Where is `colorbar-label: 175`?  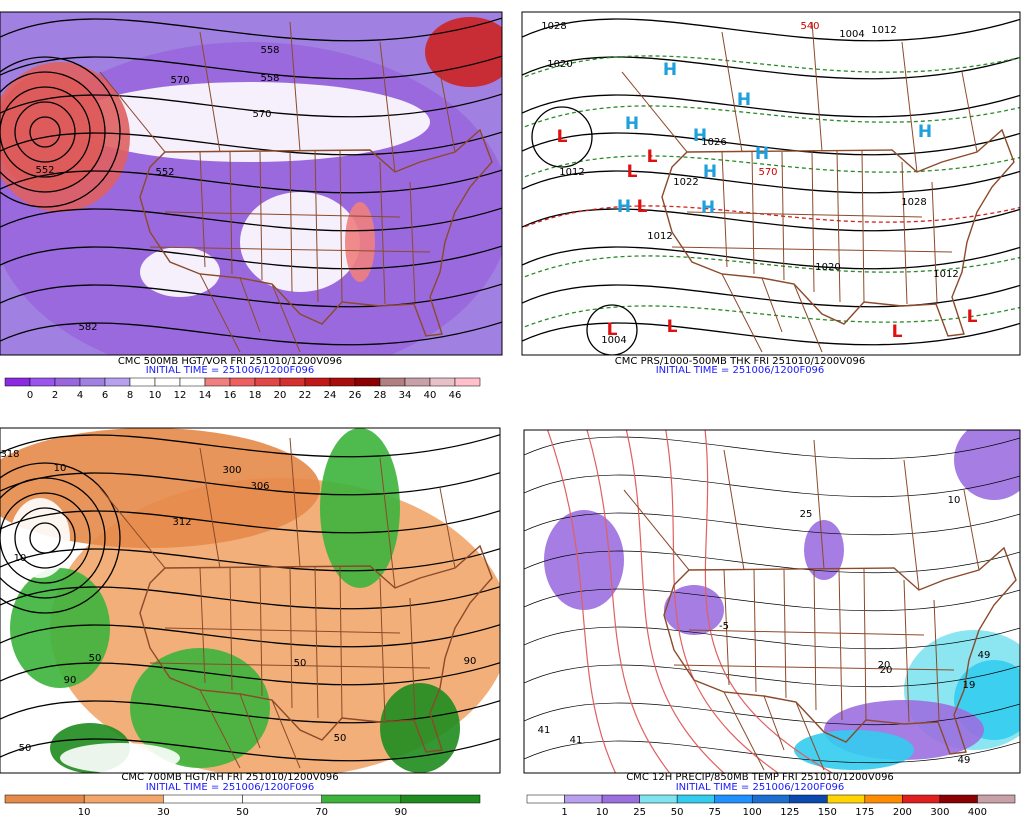
colorbar-label: 175 is located at coordinates (864, 812).